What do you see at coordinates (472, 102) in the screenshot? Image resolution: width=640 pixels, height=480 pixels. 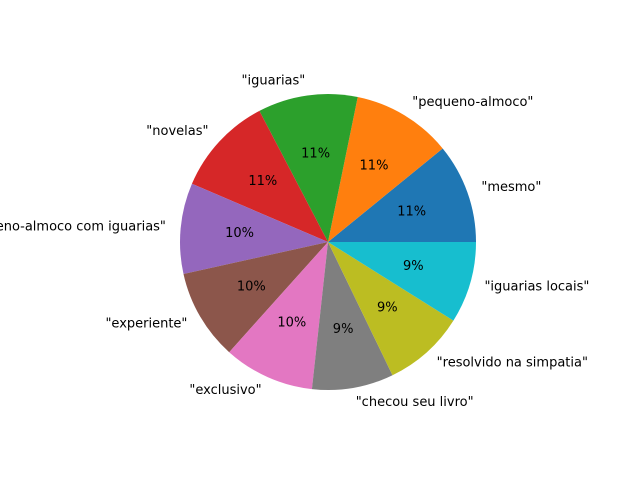 I see `slice-label: "pequeno-almoco"` at bounding box center [472, 102].